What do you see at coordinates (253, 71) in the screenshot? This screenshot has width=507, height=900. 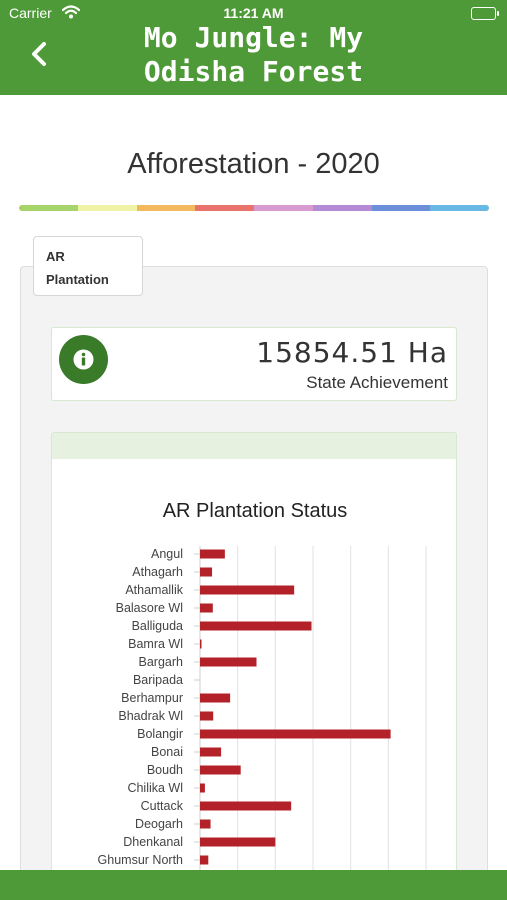 I see `app-title-line2: Odisha Forest` at bounding box center [253, 71].